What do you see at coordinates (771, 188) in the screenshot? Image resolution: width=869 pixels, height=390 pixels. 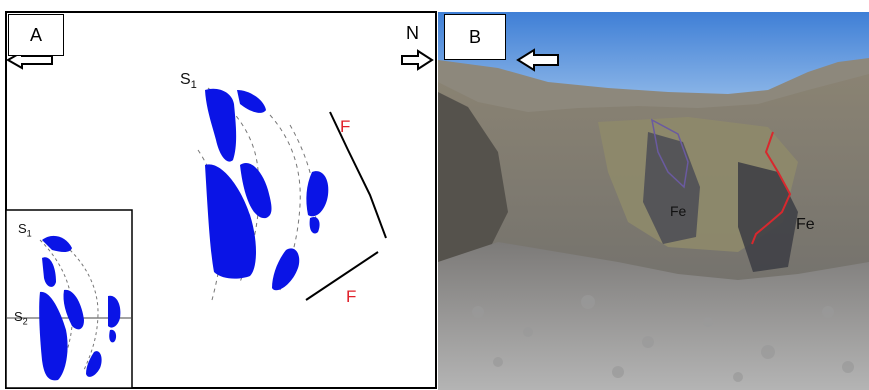 I see `fault-trace-photo` at bounding box center [771, 188].